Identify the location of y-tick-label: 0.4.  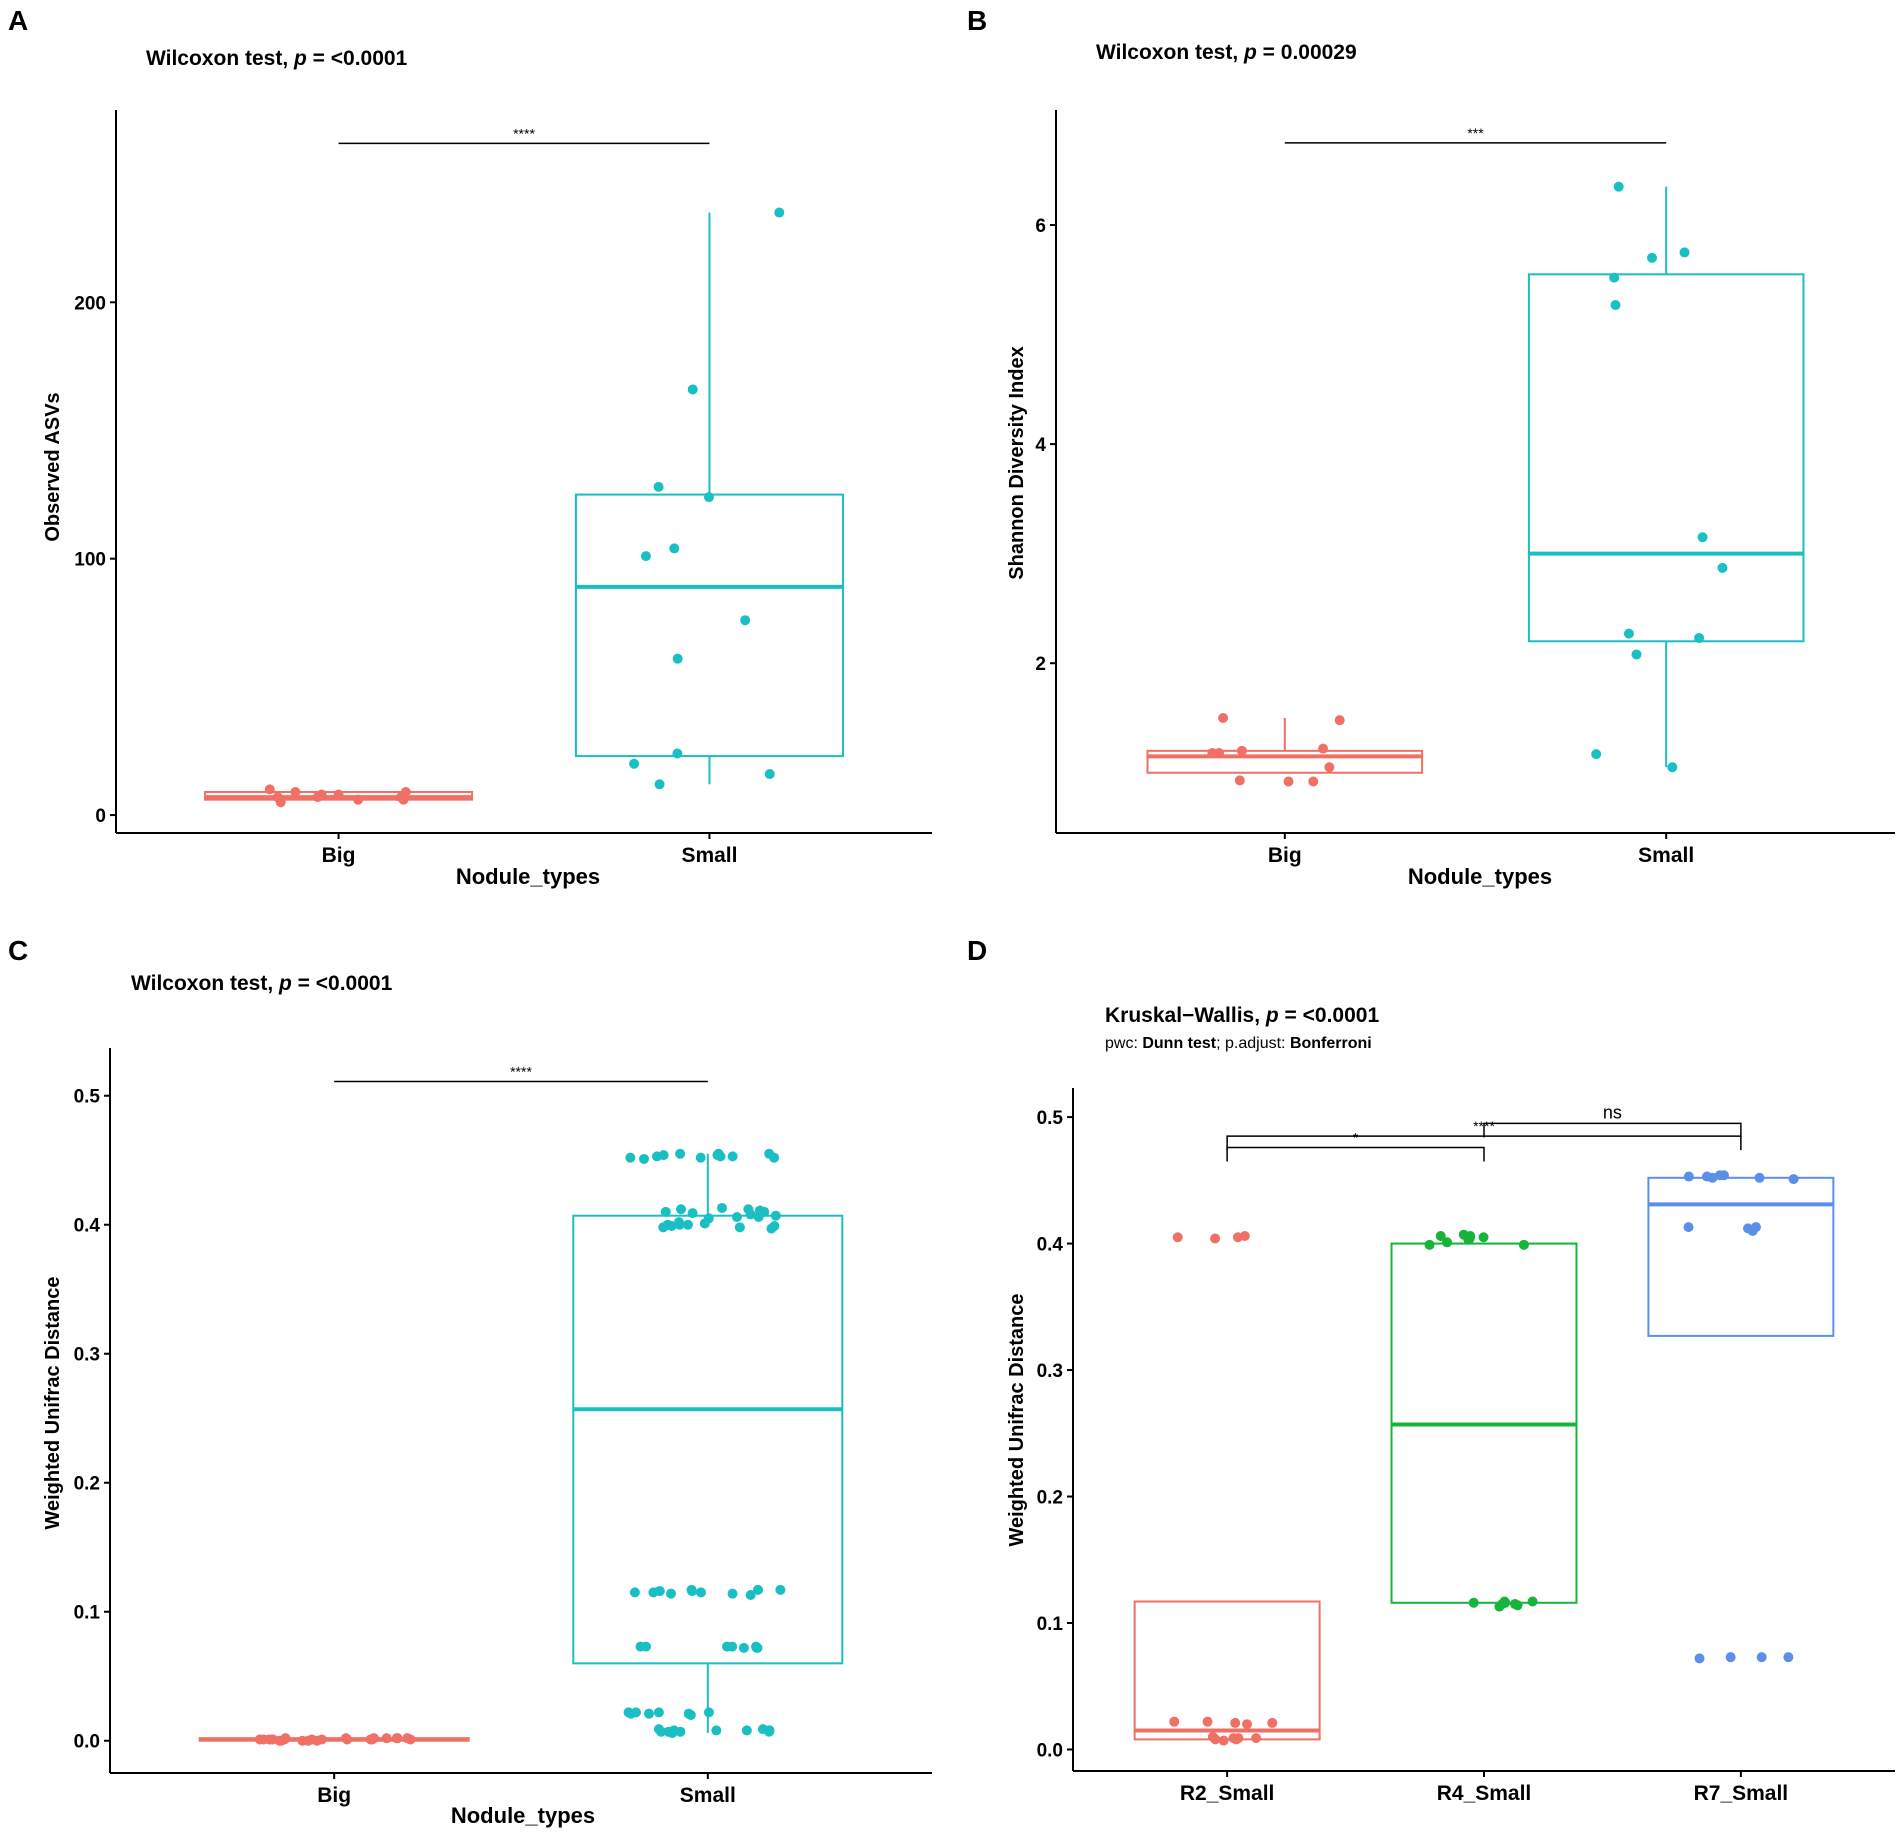
(1050, 1245).